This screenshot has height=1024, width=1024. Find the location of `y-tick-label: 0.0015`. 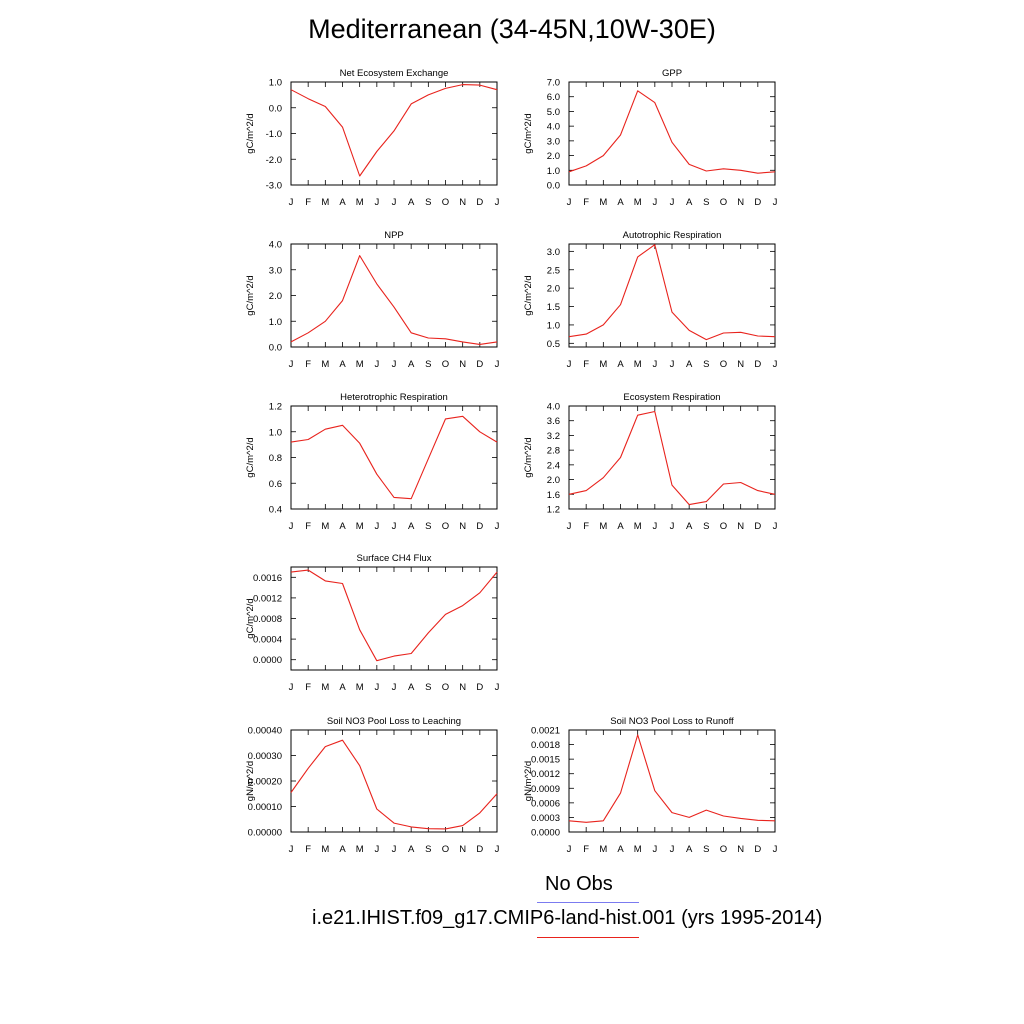

y-tick-label: 0.0015 is located at coordinates (545, 760).